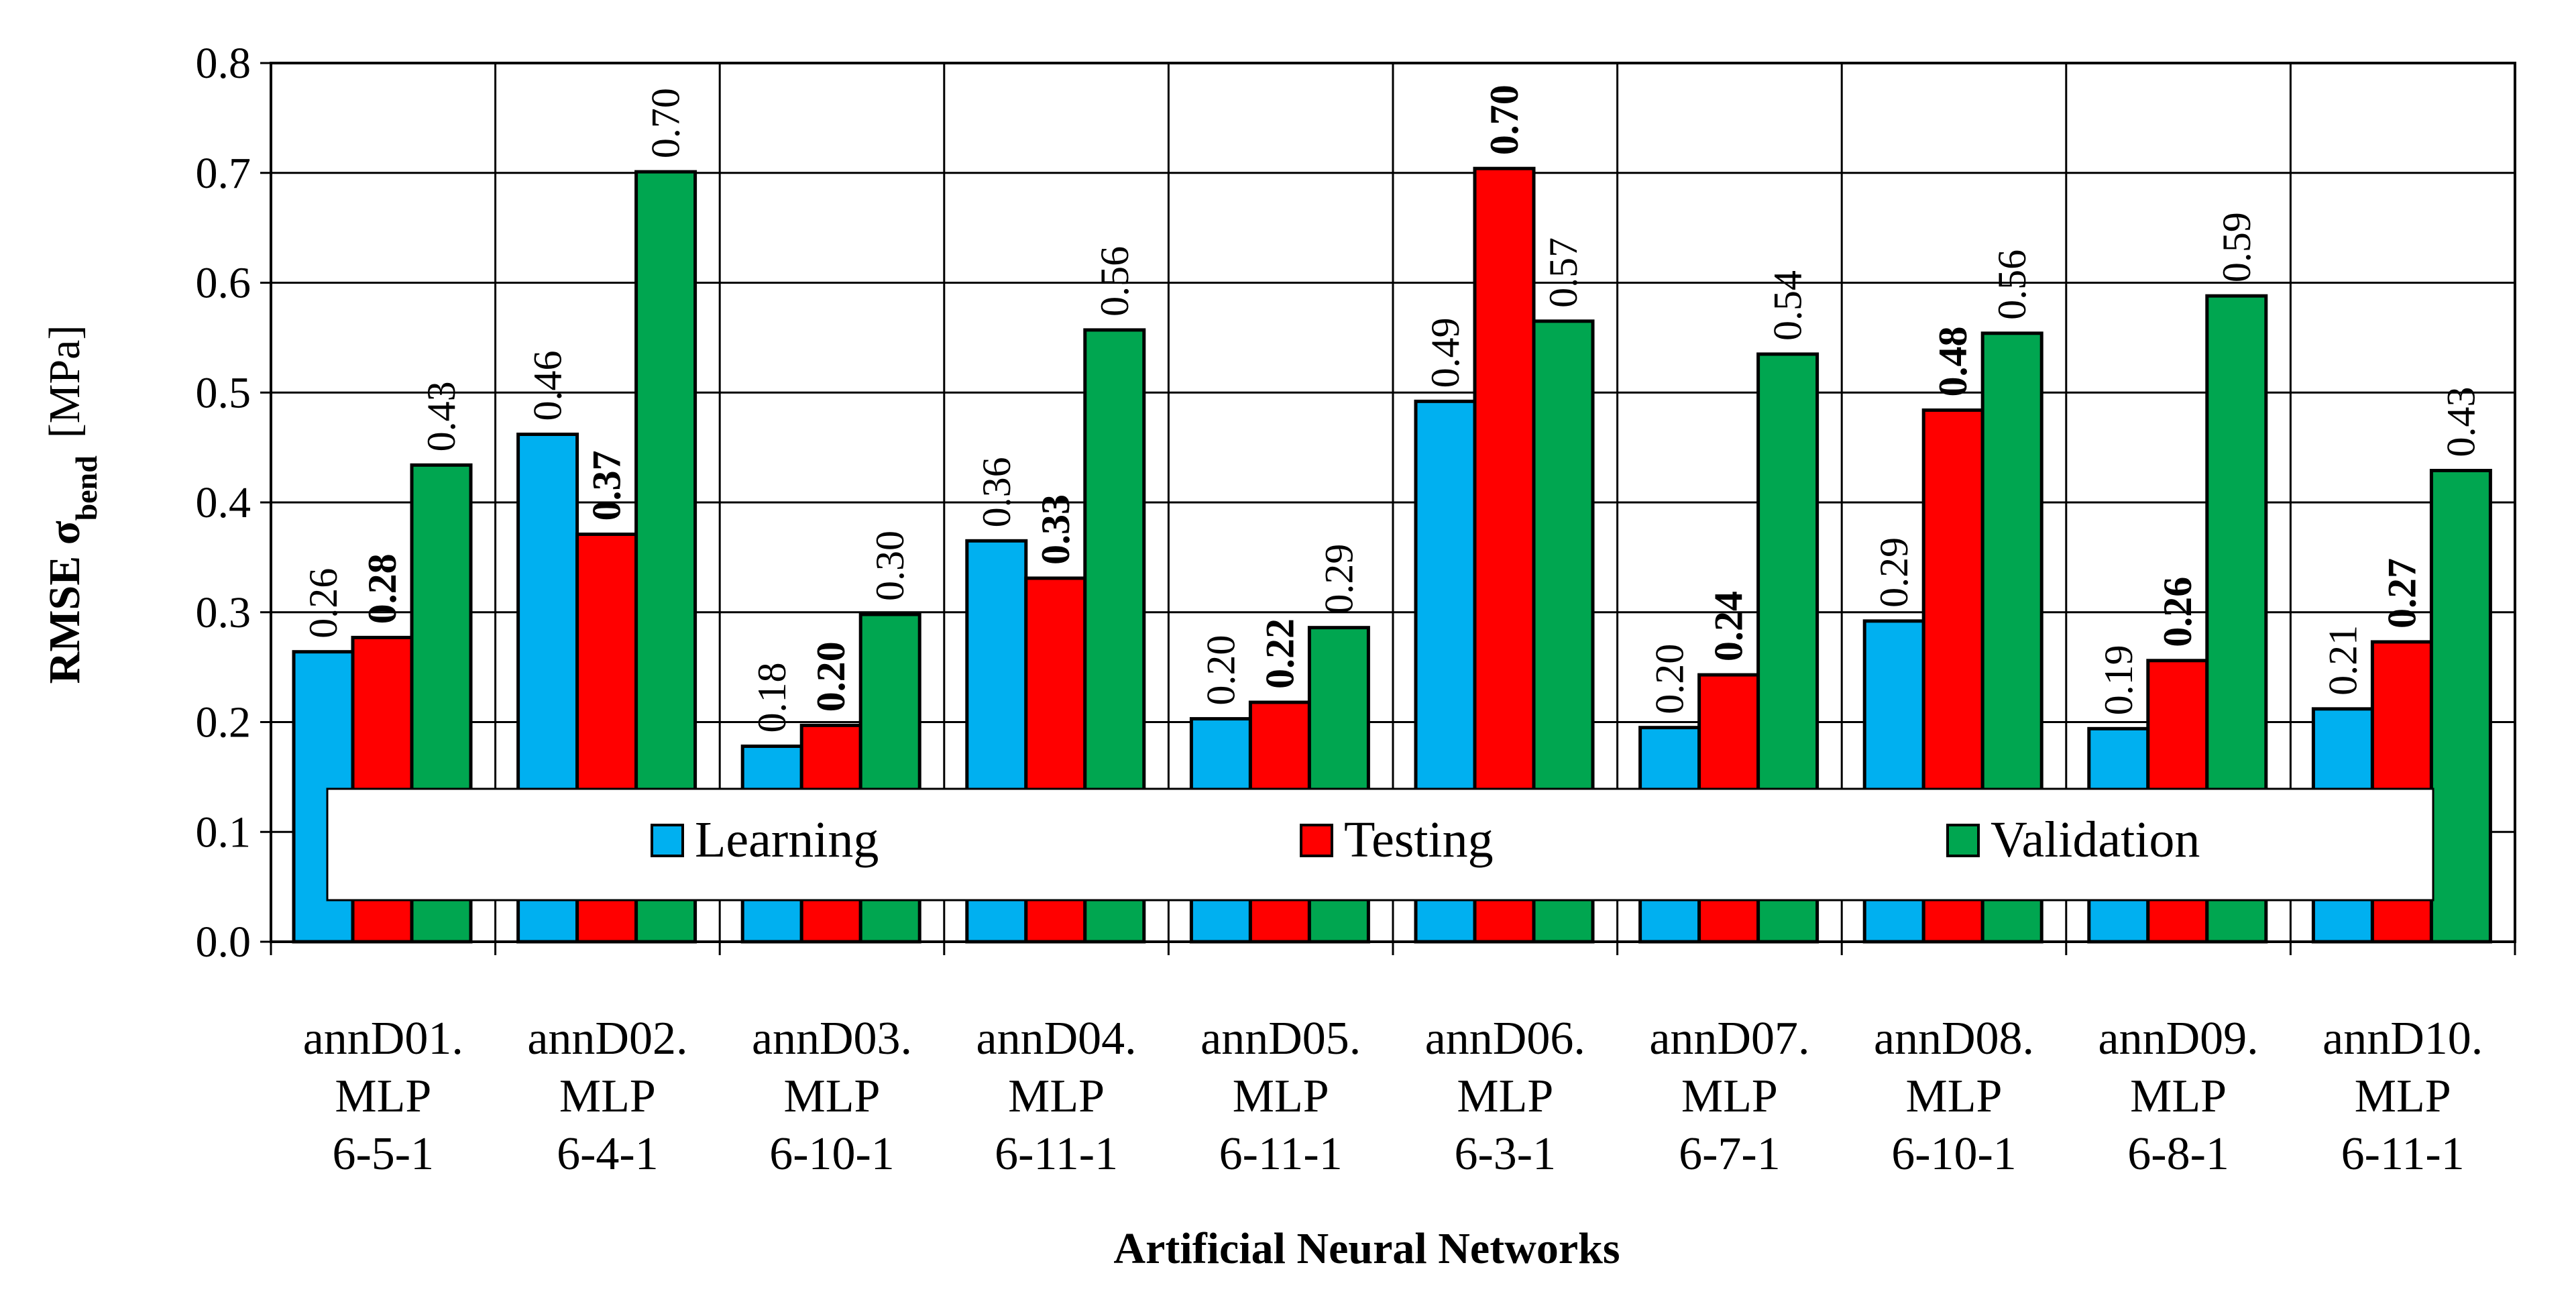  Describe the element at coordinates (223, 173) in the screenshot. I see `y-tick-label: 0.7` at that location.